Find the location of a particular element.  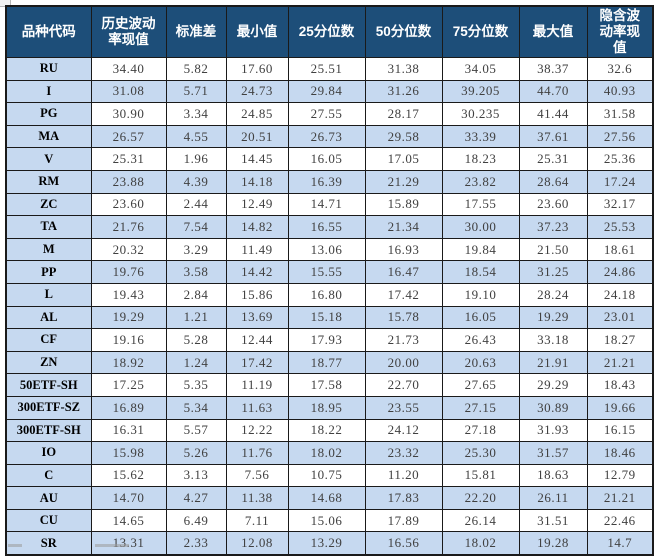

table-cell: 3.34 is located at coordinates (196, 114).